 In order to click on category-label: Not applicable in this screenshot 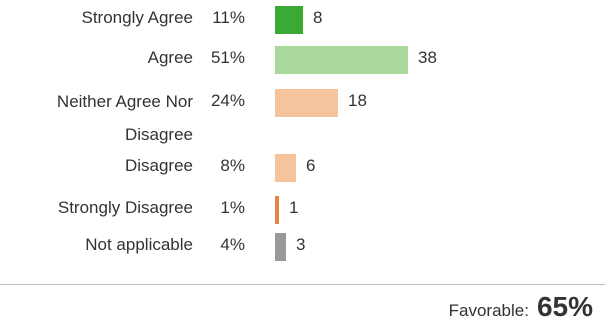, I will do `click(139, 244)`.